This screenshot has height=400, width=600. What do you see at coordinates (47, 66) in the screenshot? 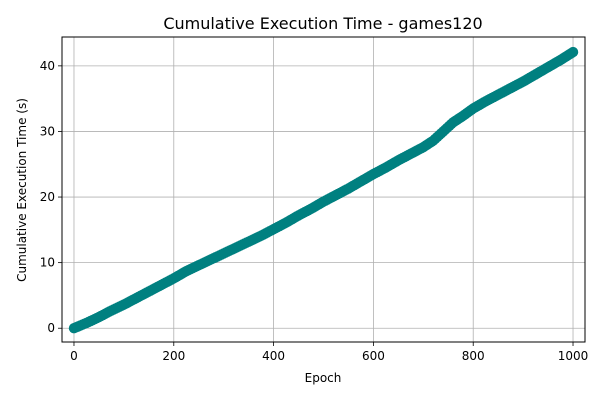
I see `y-tick-label: 40` at bounding box center [47, 66].